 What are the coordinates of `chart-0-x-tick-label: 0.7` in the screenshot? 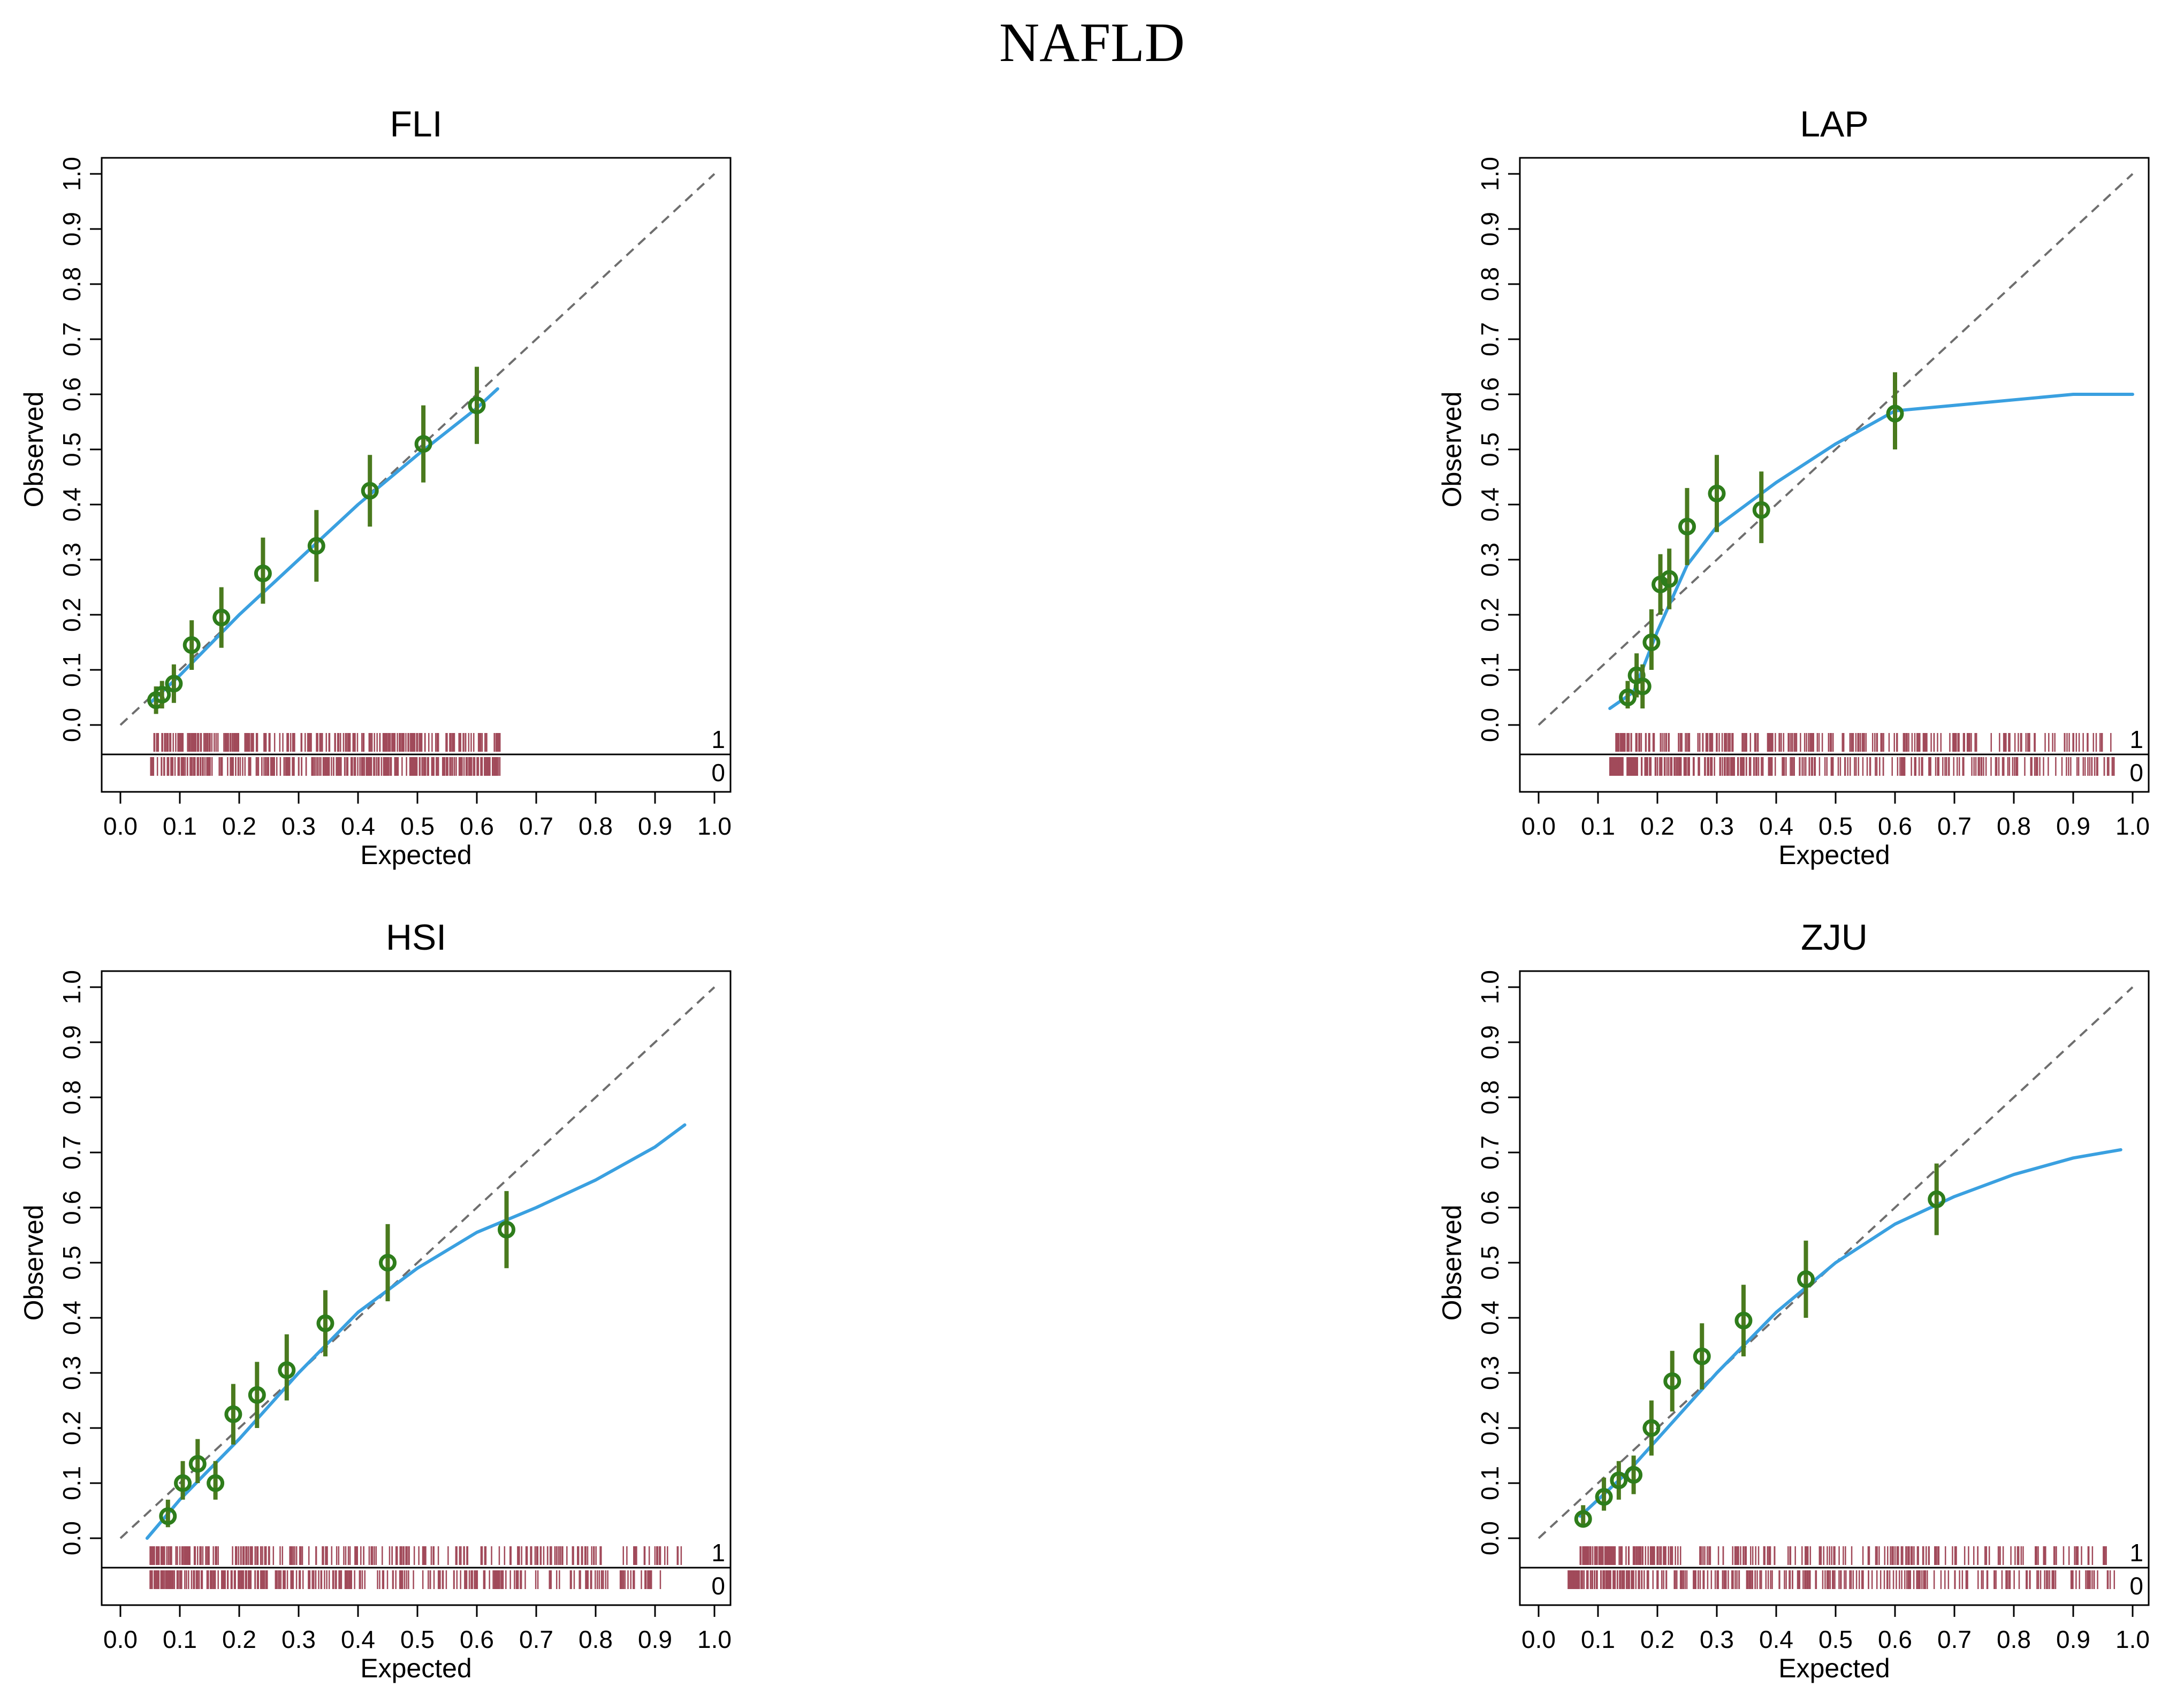 It's located at (536, 826).